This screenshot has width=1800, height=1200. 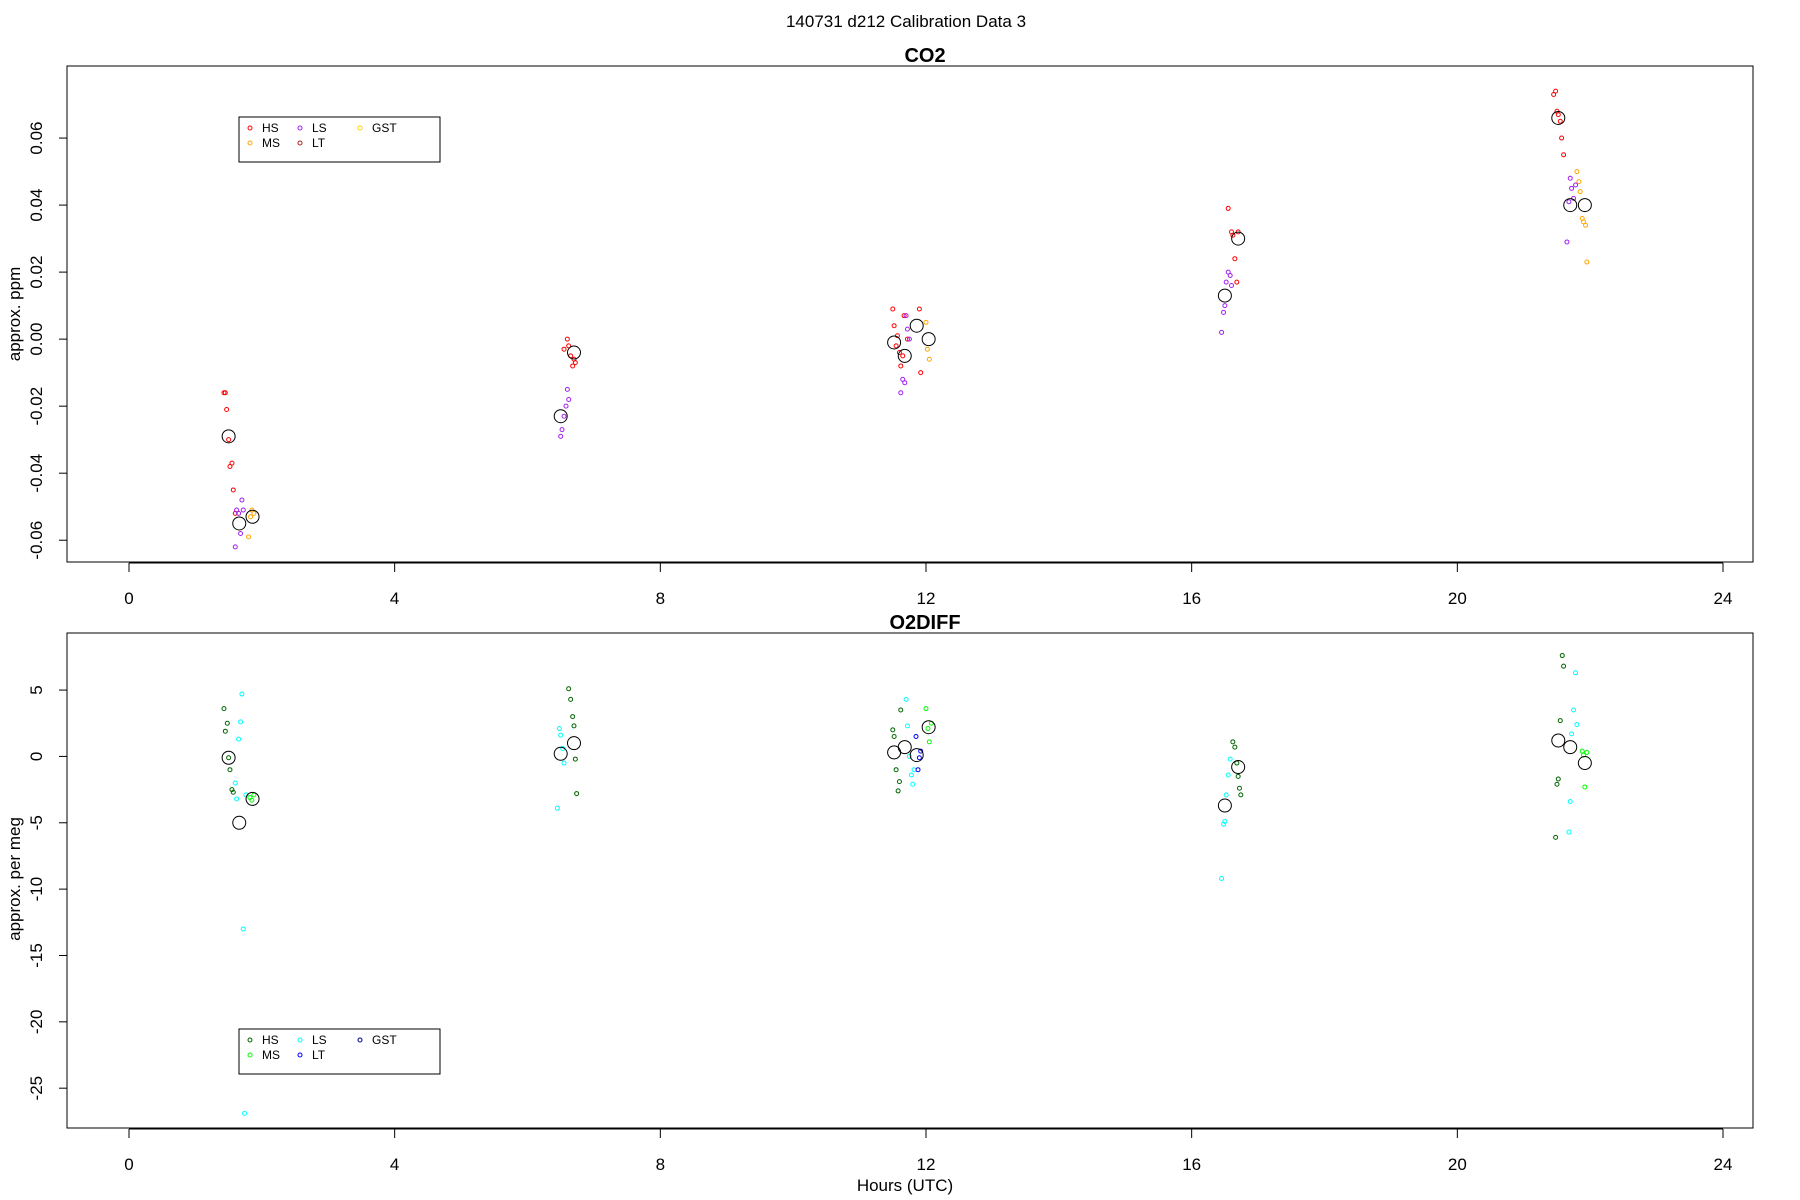 What do you see at coordinates (36, 540) in the screenshot?
I see `co2-y-tick-label: -0.06` at bounding box center [36, 540].